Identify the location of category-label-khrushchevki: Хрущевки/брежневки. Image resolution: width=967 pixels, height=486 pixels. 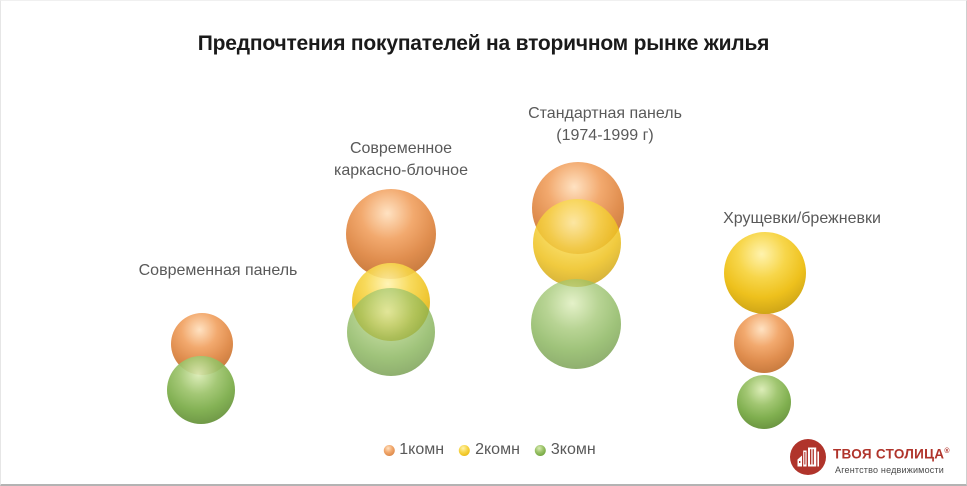
(802, 218).